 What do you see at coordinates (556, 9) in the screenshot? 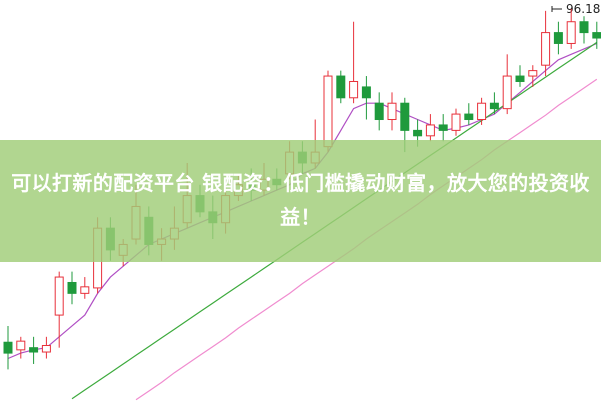
I see `high-marker` at bounding box center [556, 9].